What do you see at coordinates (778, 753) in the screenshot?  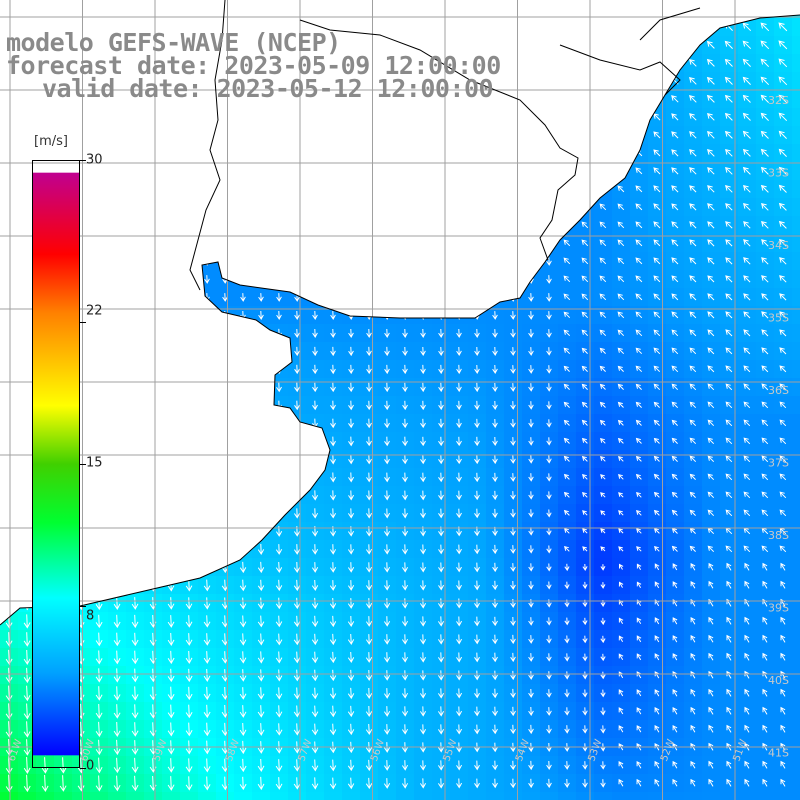 I see `latitude-label: 41S` at bounding box center [778, 753].